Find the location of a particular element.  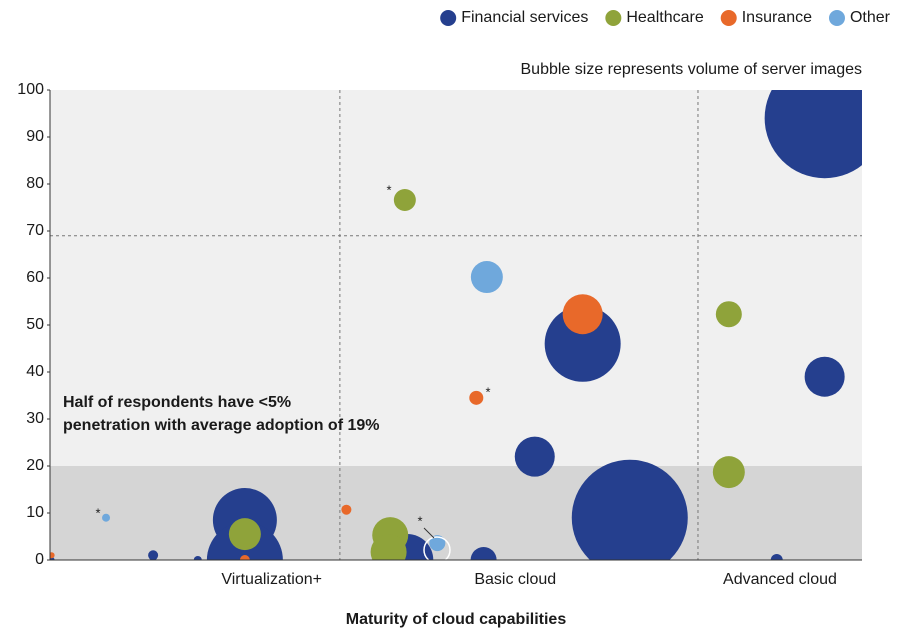

x-tick-label: Virtualization+ is located at coordinates (271, 579).